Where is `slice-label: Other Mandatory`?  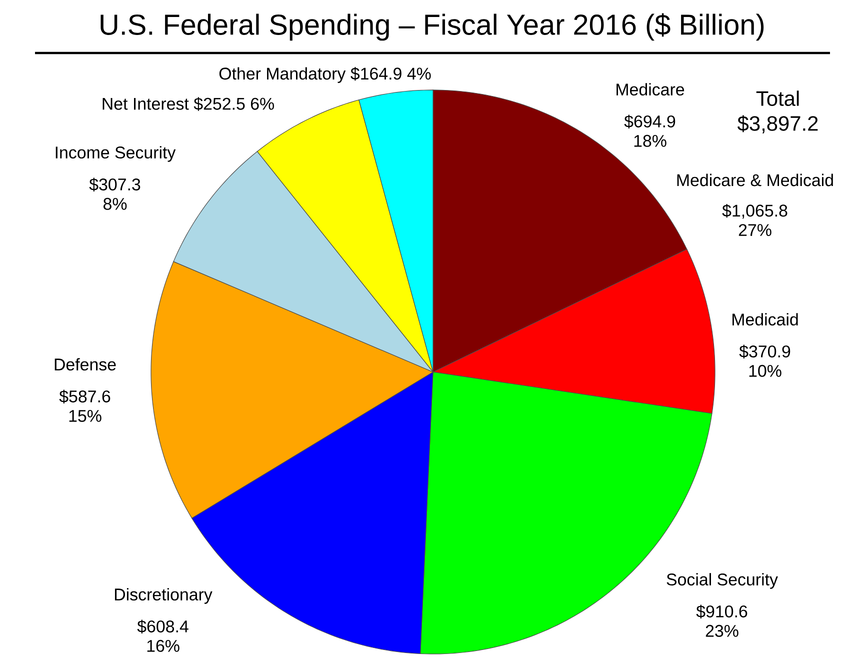
slice-label: Other Mandatory is located at coordinates (282, 75).